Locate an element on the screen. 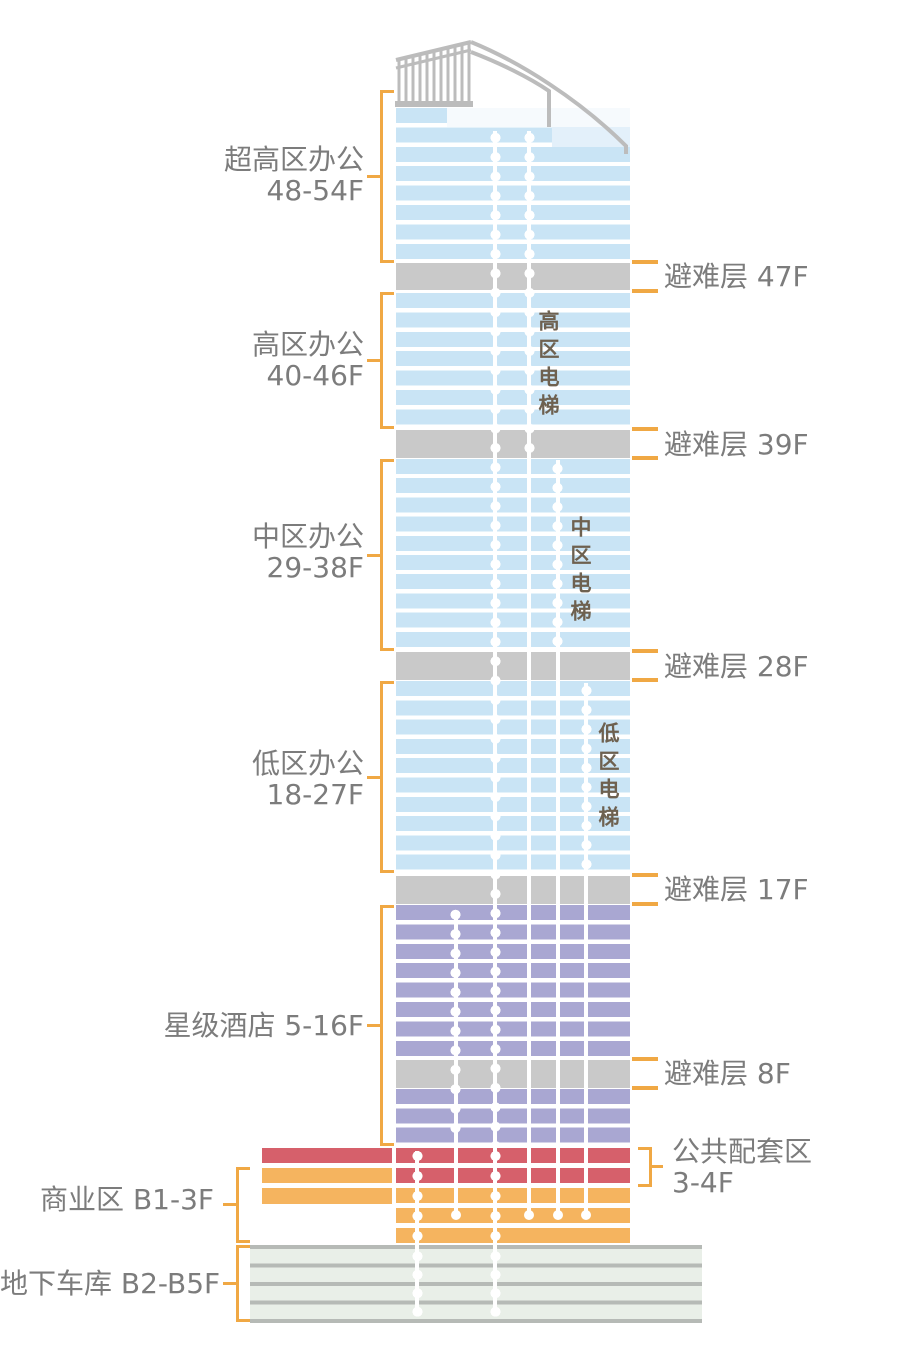 This screenshot has width=908, height=1357. refuge-floor-39f-band is located at coordinates (513, 444).